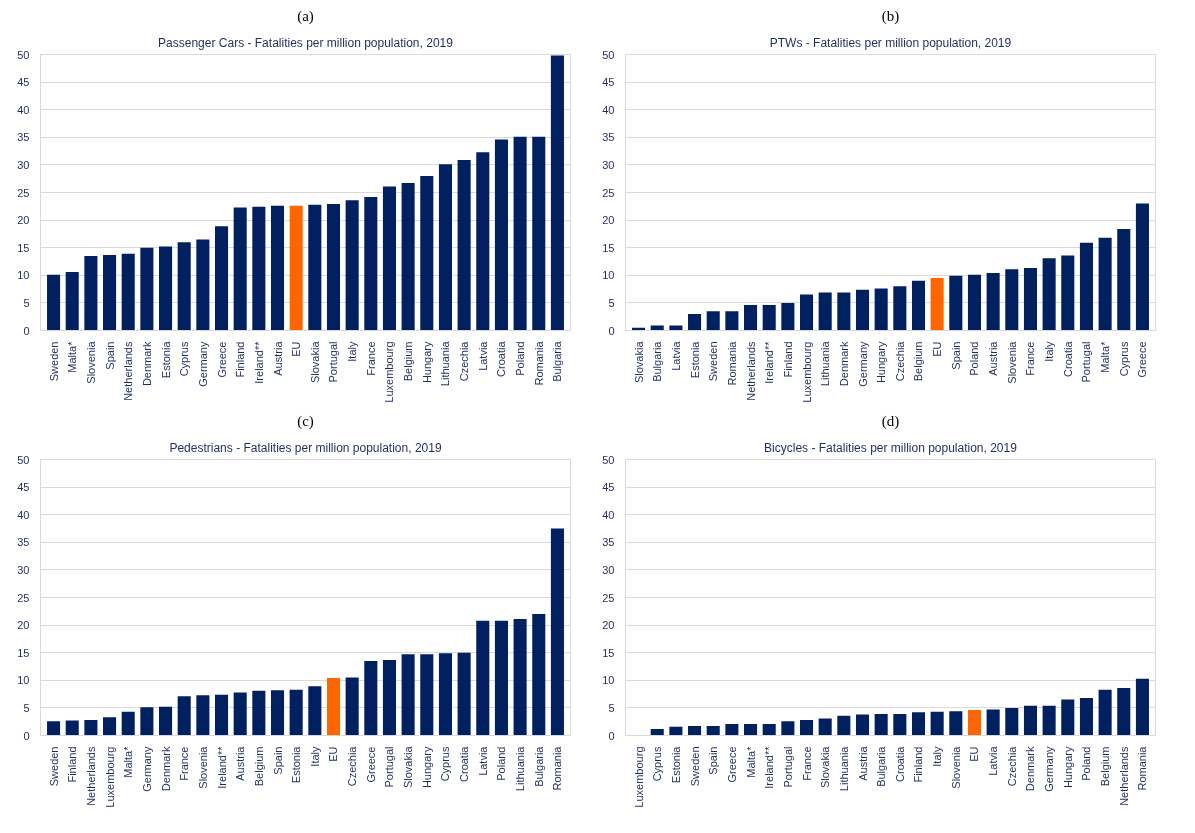 The width and height of the screenshot is (1195, 833). What do you see at coordinates (608, 54) in the screenshot?
I see `y-tick-label: 50` at bounding box center [608, 54].